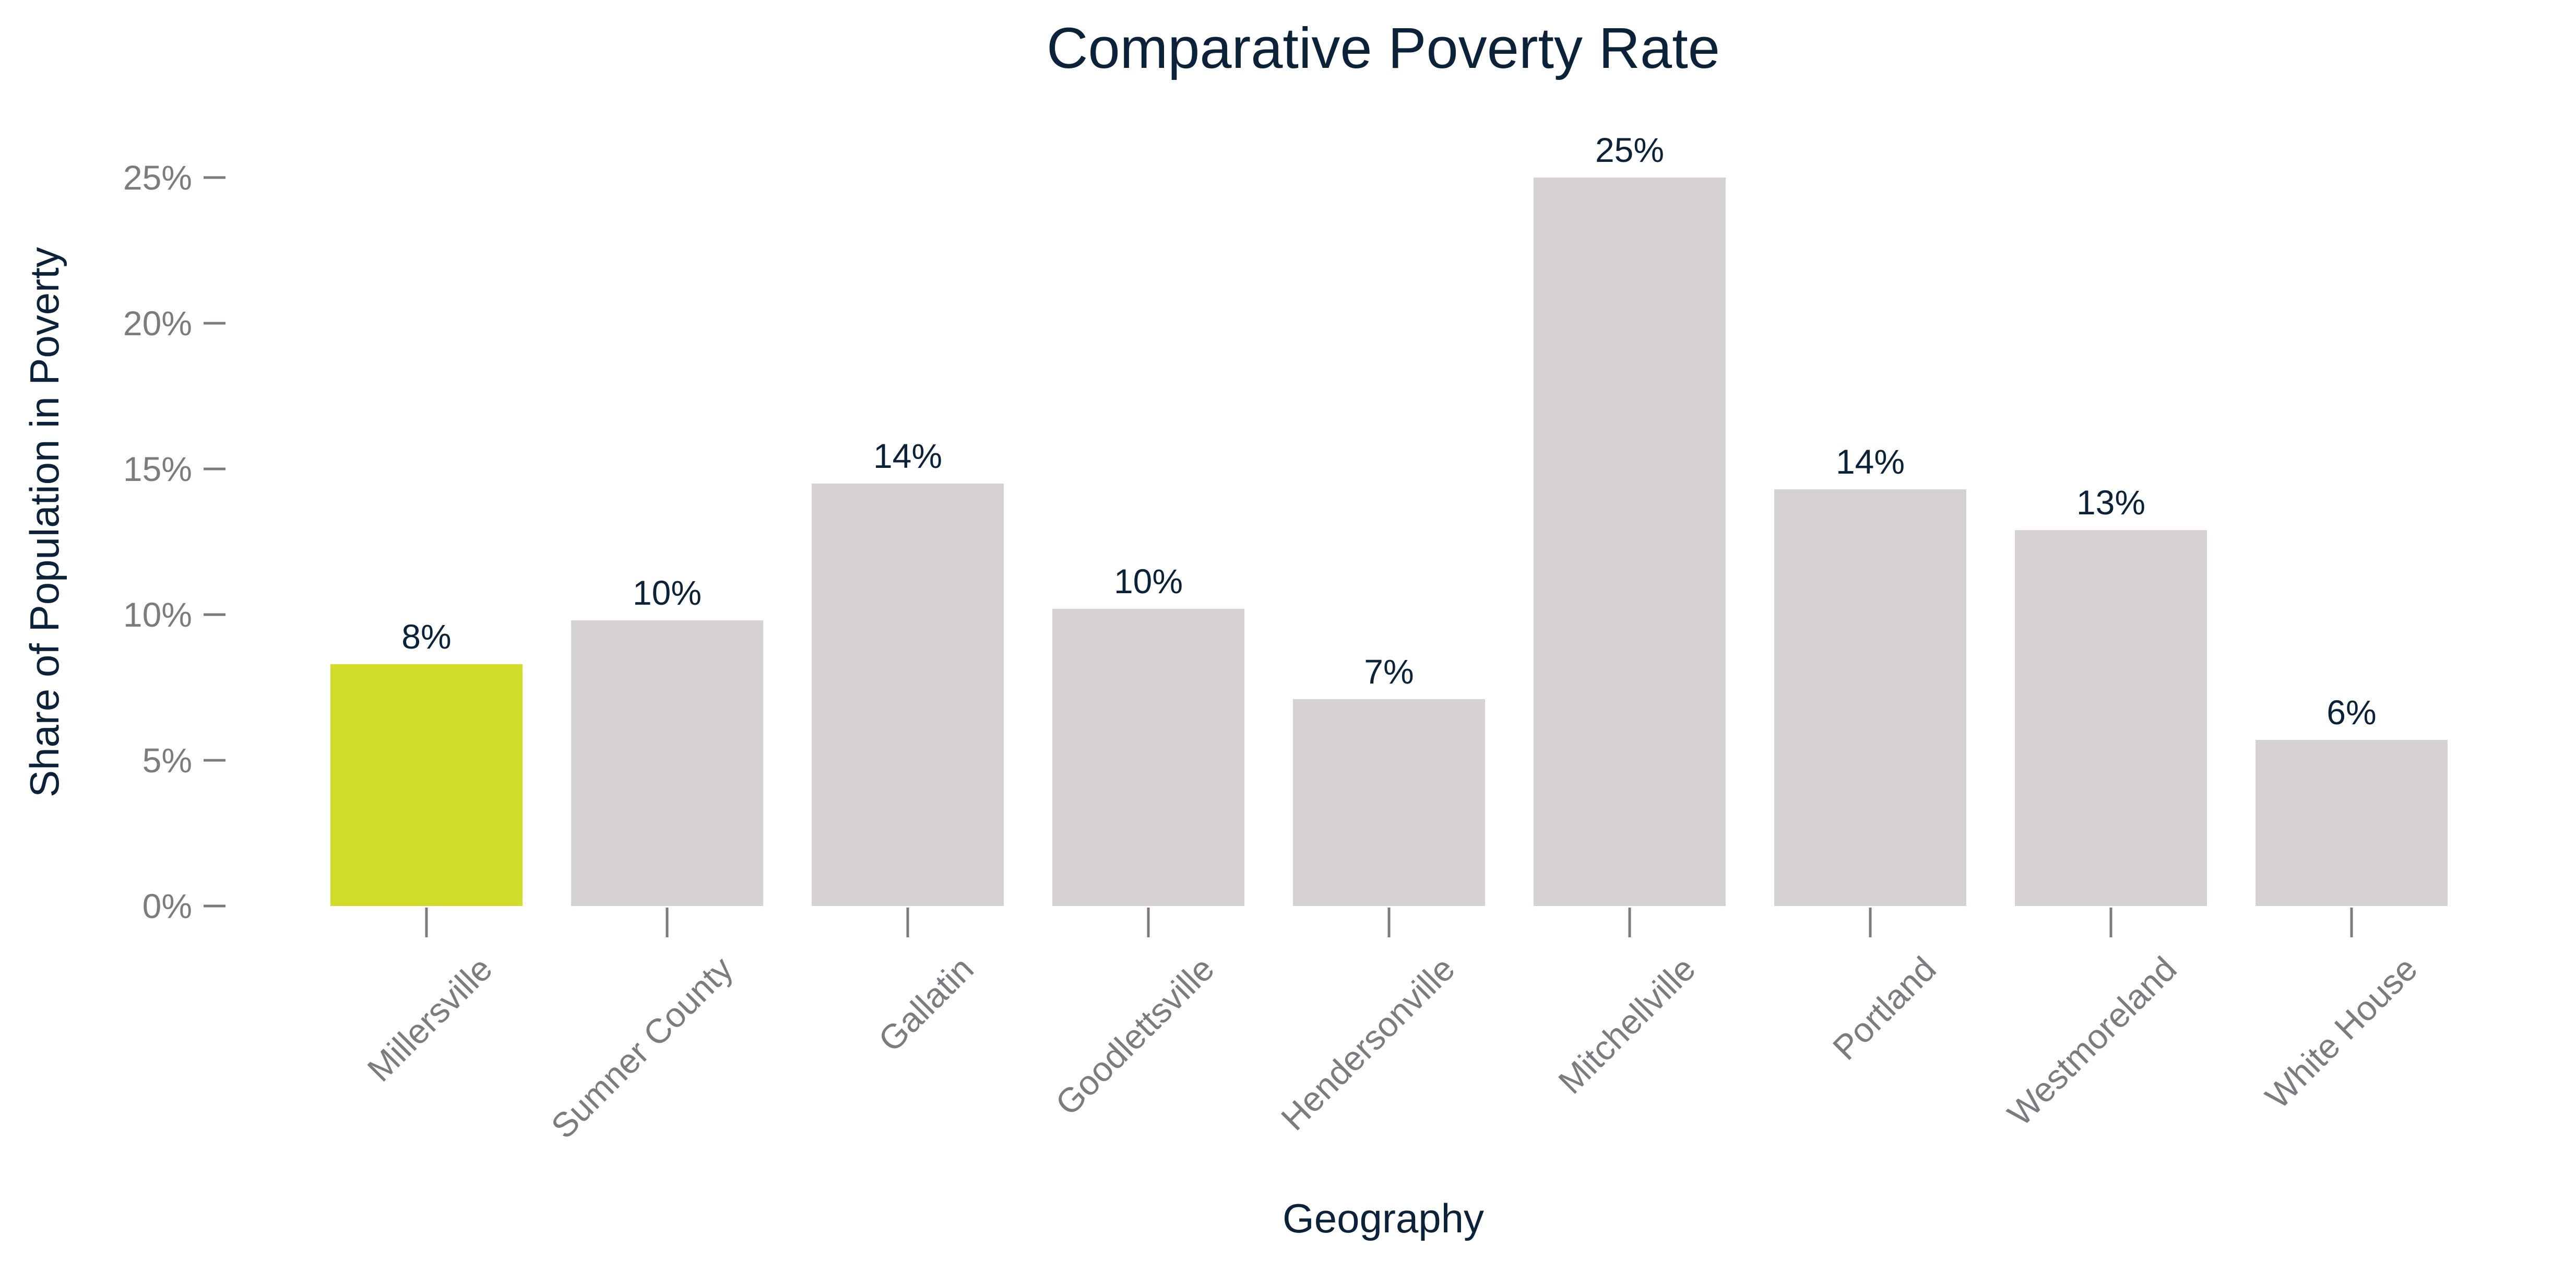 The height and width of the screenshot is (1271, 2576). Describe the element at coordinates (1629, 150) in the screenshot. I see `data-label: 25%` at that location.